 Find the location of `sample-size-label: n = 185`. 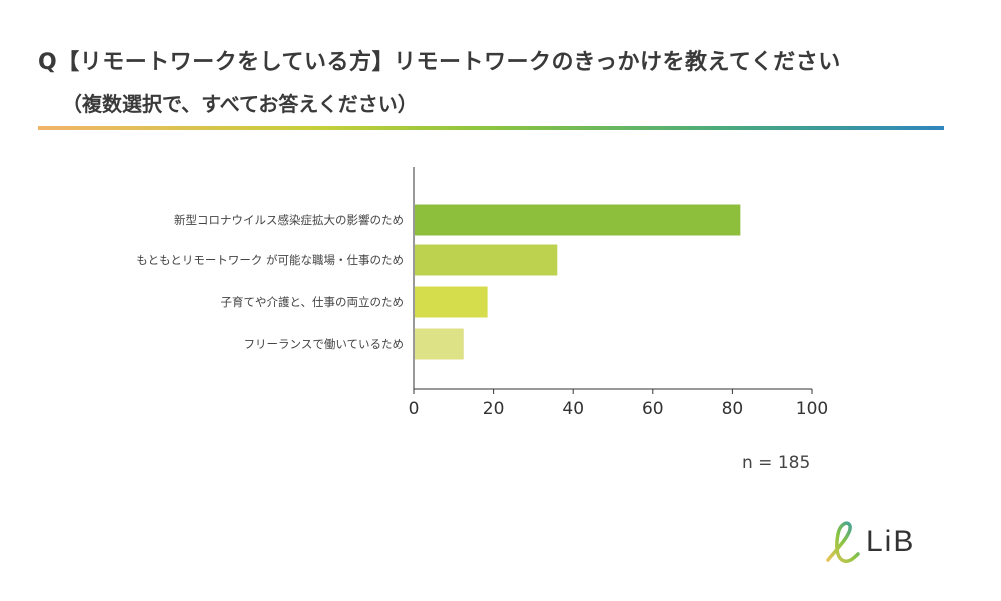

sample-size-label: n = 185 is located at coordinates (776, 463).